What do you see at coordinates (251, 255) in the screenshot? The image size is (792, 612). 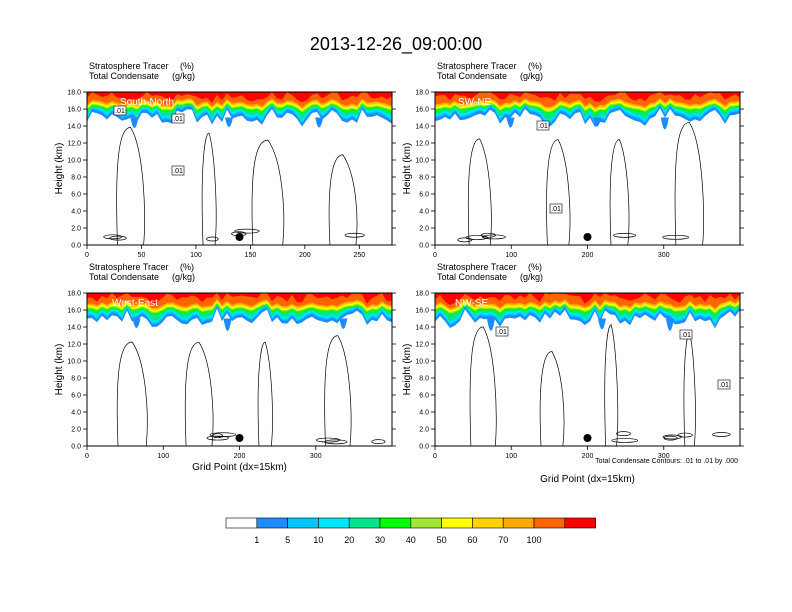 I see `x-tick-label: 150` at bounding box center [251, 255].